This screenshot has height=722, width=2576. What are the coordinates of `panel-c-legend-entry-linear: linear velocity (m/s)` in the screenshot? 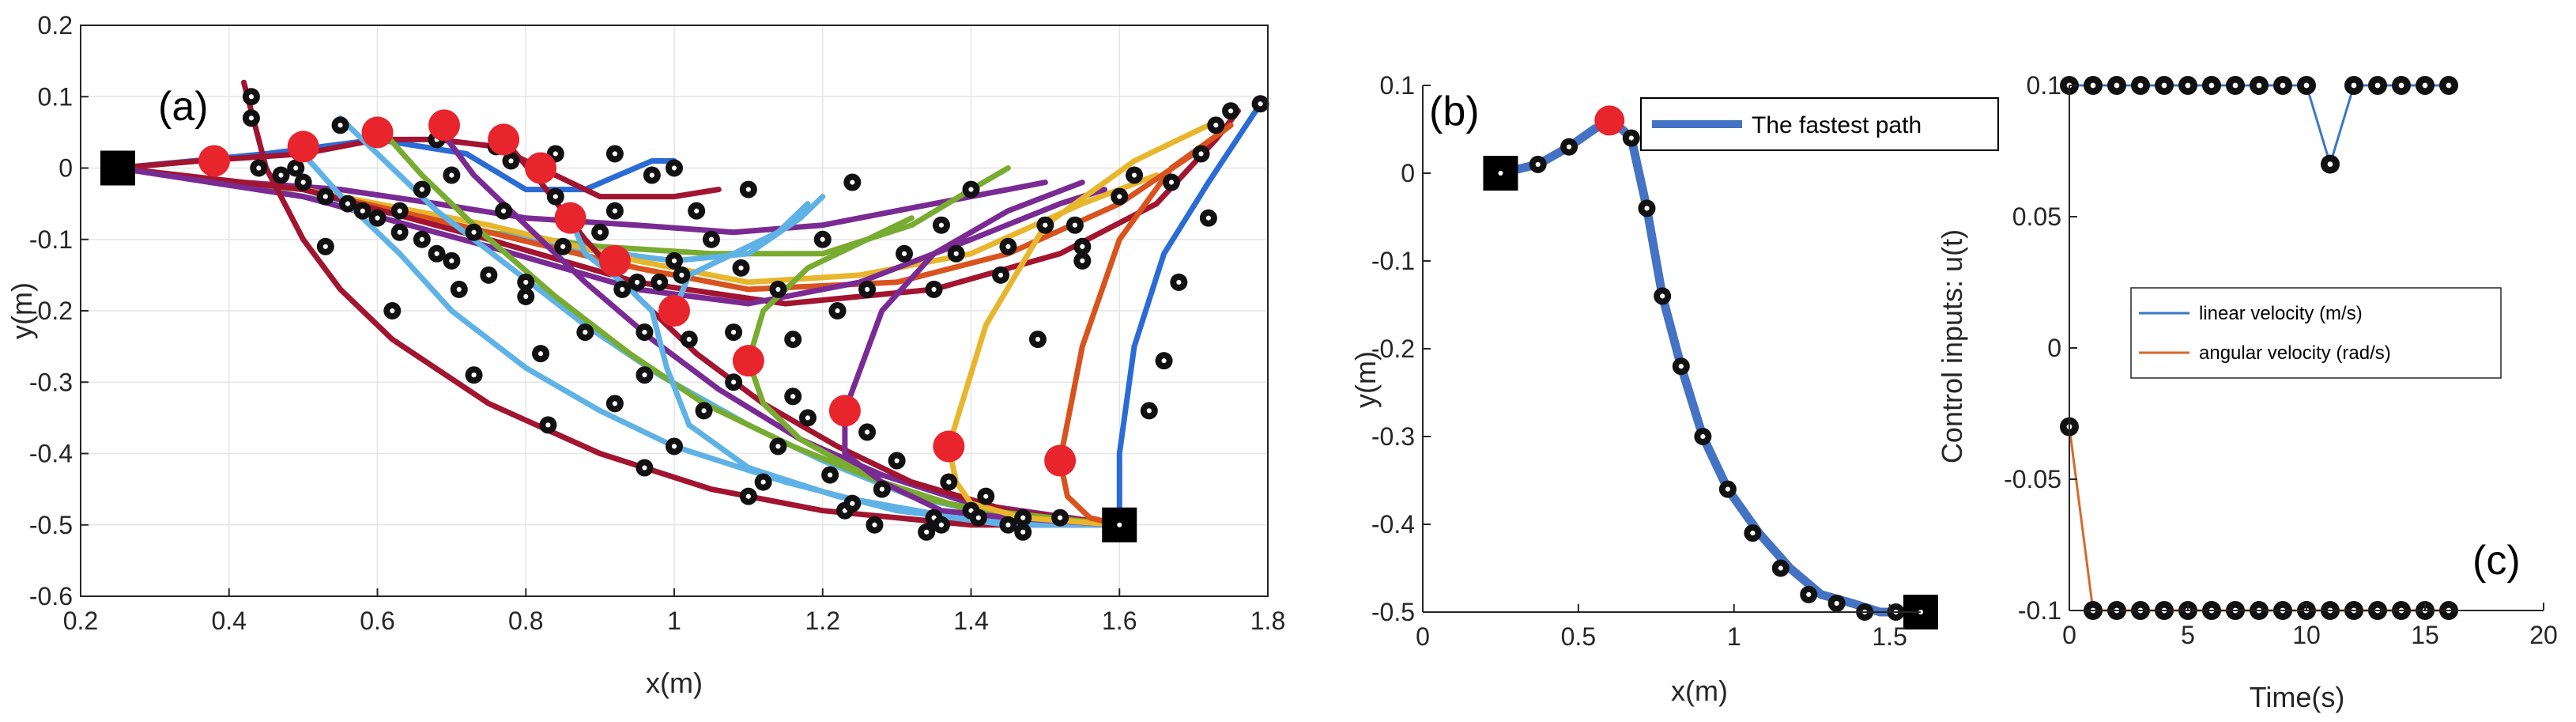 It's located at (2281, 313).